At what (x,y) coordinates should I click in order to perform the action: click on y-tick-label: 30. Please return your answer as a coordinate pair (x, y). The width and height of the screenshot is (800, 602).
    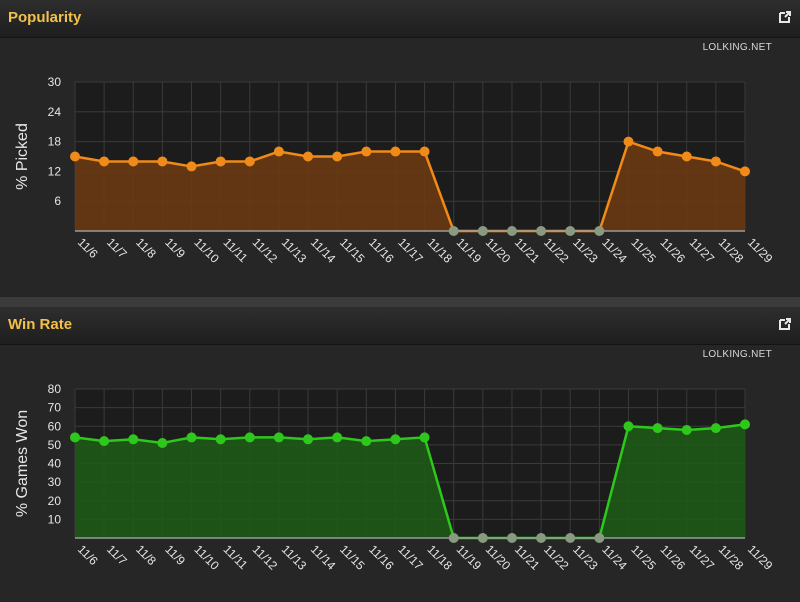
    Looking at the image, I should click on (55, 82).